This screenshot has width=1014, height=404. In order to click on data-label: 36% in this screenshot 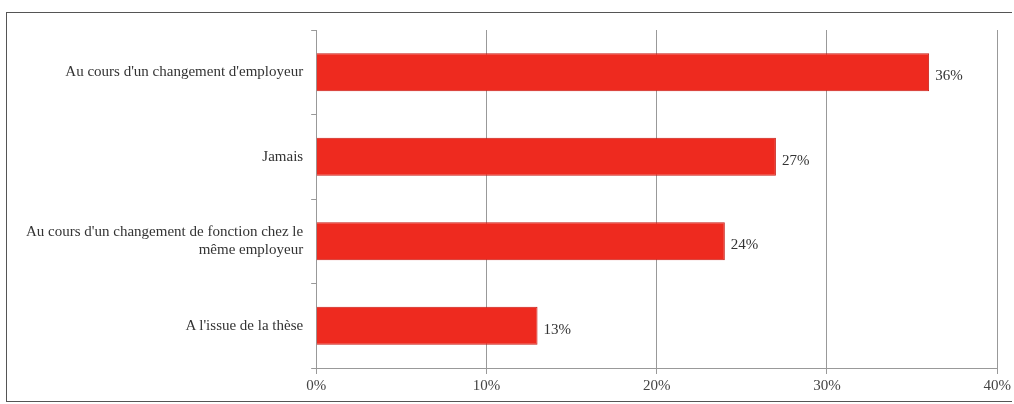, I will do `click(949, 75)`.